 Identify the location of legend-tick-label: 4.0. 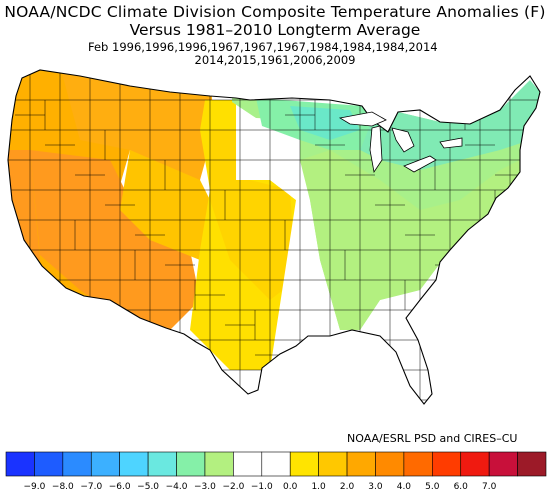
(404, 487).